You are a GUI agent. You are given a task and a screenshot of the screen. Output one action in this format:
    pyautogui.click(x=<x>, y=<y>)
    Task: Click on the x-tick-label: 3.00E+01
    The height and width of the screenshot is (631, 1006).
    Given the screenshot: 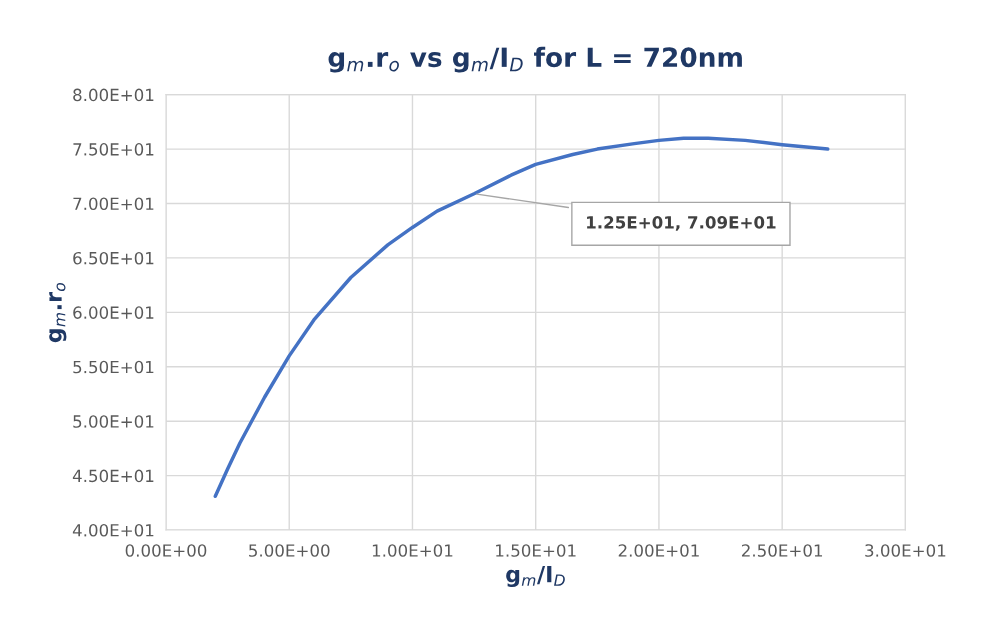 What is the action you would take?
    pyautogui.click(x=905, y=550)
    